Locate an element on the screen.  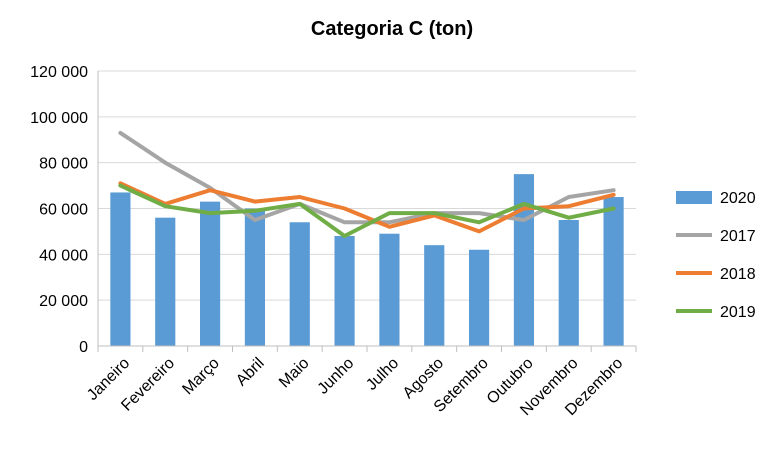
y-tick-labels: 0 20 000 40 000 60 000 80 000 100 000 120 000 is located at coordinates (59, 210).